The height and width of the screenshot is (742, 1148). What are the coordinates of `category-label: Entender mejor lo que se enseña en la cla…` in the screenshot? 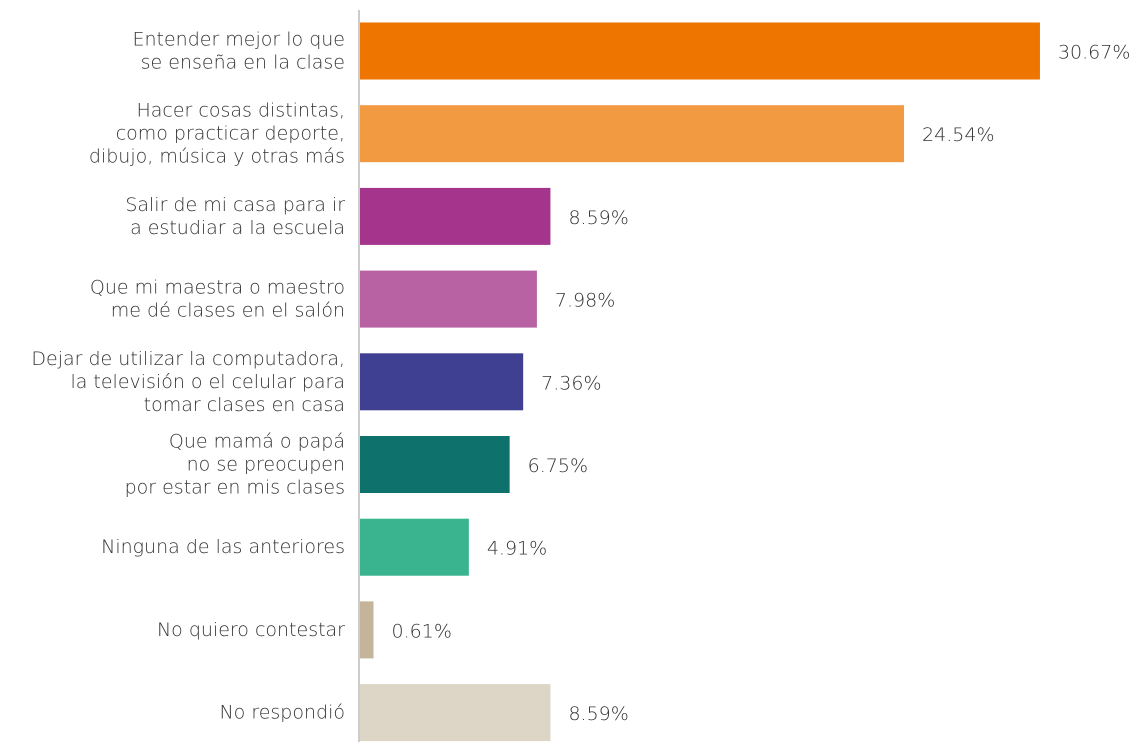 It's located at (238, 50).